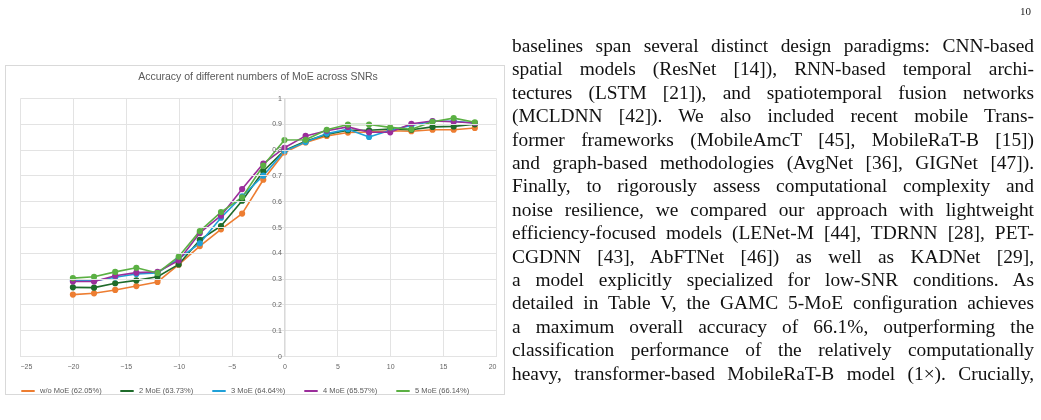 This screenshot has width=1041, height=420. What do you see at coordinates (1025, 11) in the screenshot?
I see `text: 10` at bounding box center [1025, 11].